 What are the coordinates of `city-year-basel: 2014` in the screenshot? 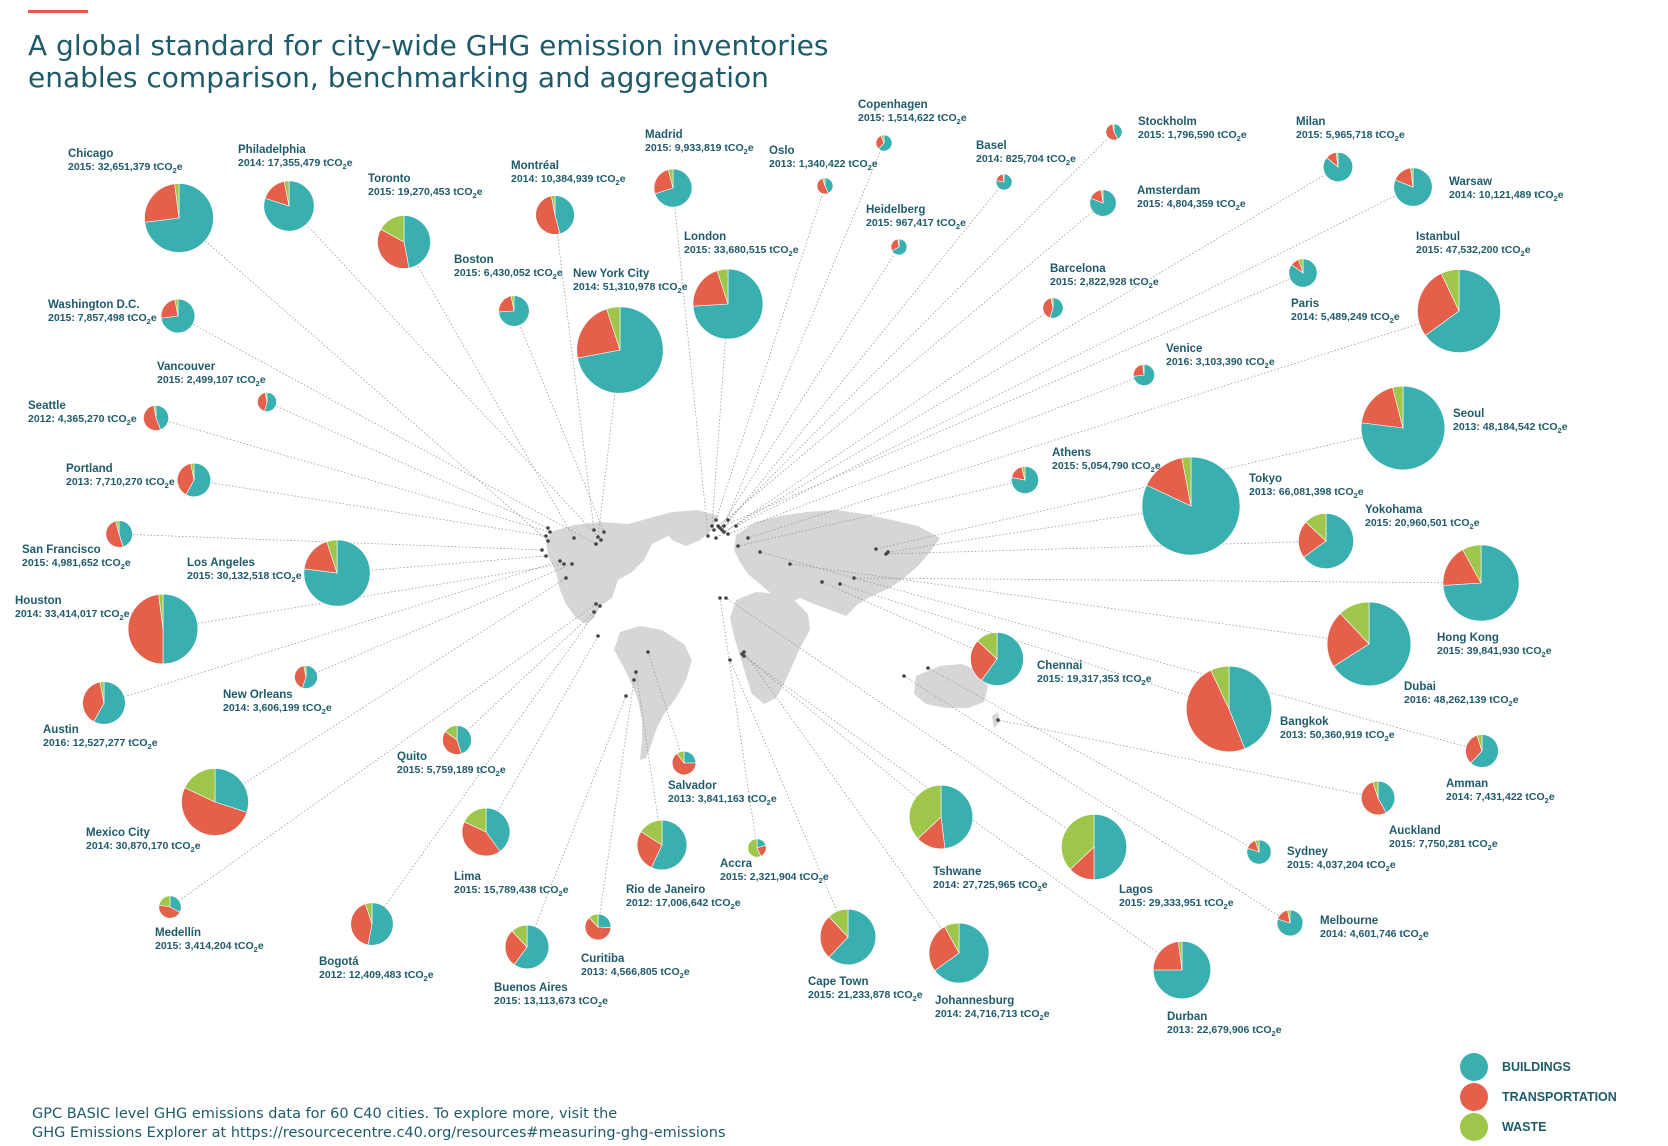 It's located at (988, 159).